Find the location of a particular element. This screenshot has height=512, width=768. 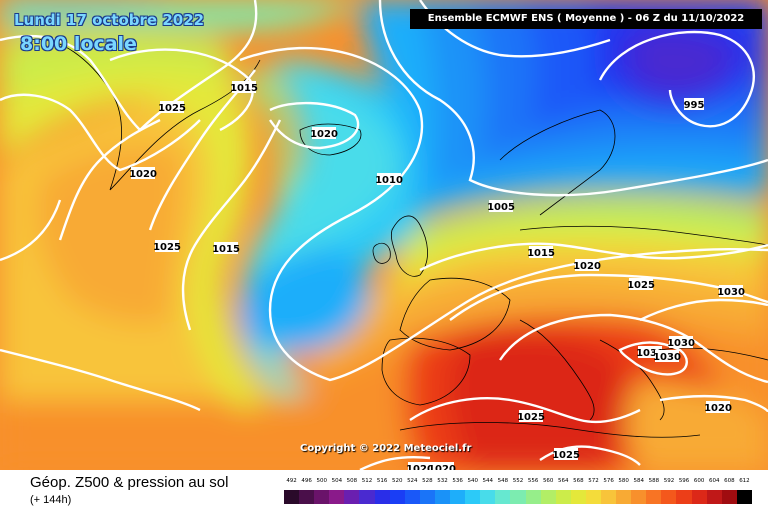

isobar-995-scandinavia: 995 is located at coordinates (694, 104).